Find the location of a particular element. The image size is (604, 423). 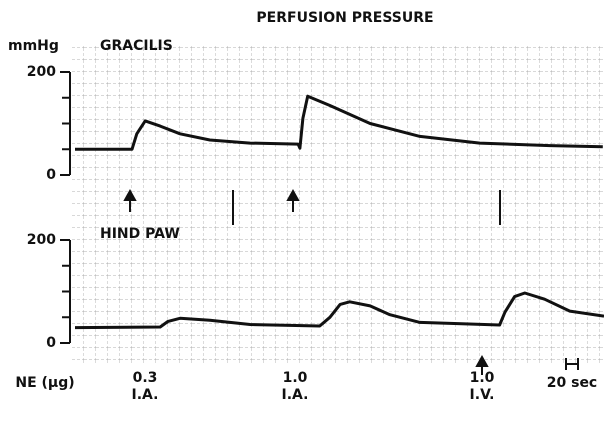

scale-bar-label: 20 sec is located at coordinates (572, 383).